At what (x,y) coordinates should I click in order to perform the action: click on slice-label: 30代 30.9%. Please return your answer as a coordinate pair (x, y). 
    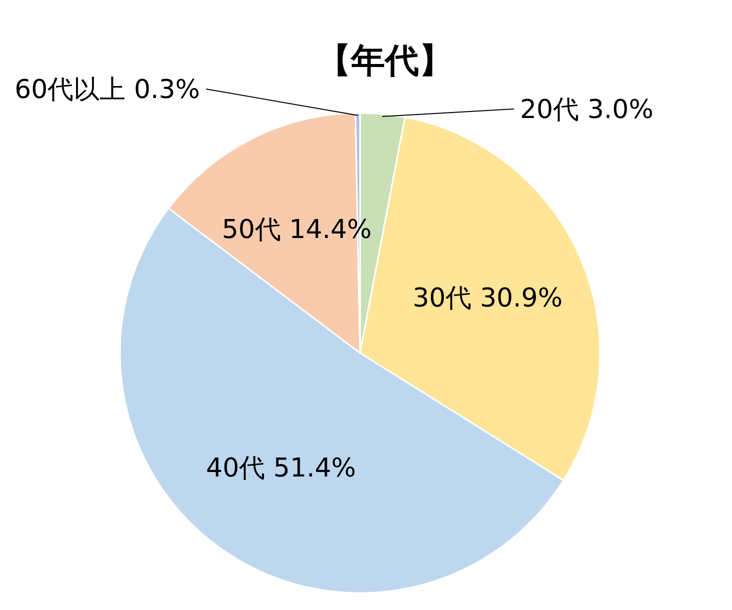
    Looking at the image, I should click on (487, 298).